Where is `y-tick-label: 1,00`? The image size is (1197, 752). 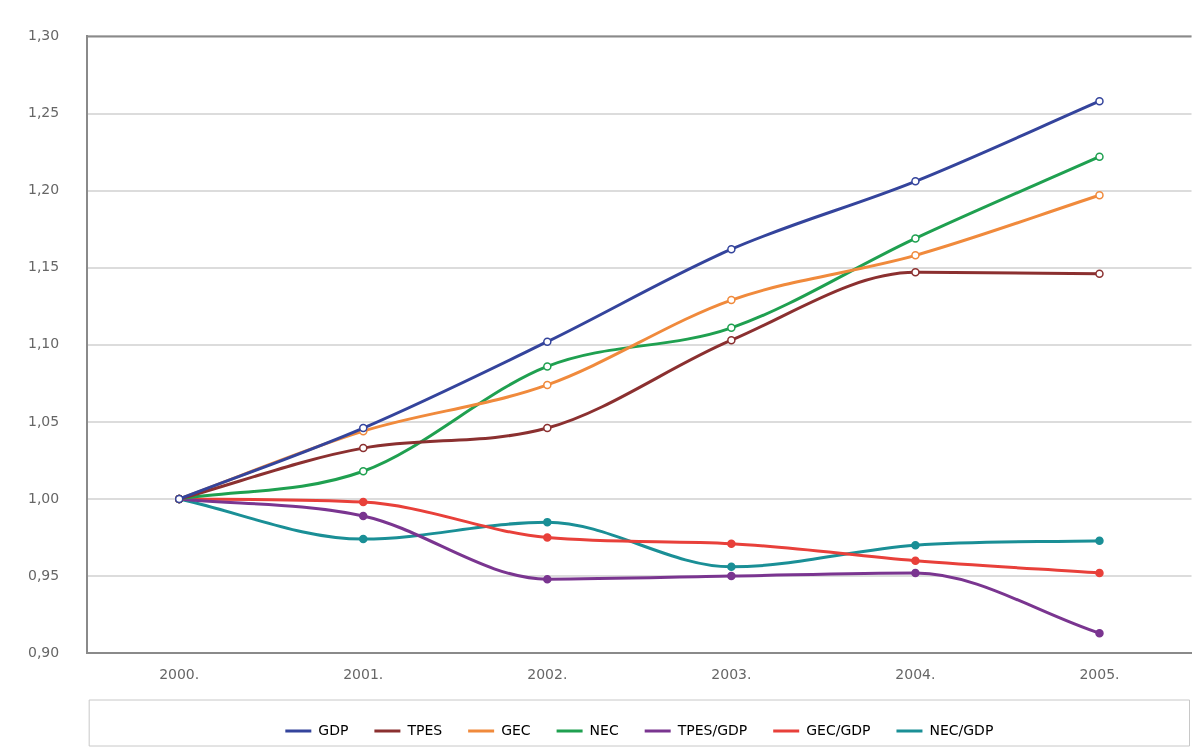
y-tick-label: 1,00 is located at coordinates (44, 497).